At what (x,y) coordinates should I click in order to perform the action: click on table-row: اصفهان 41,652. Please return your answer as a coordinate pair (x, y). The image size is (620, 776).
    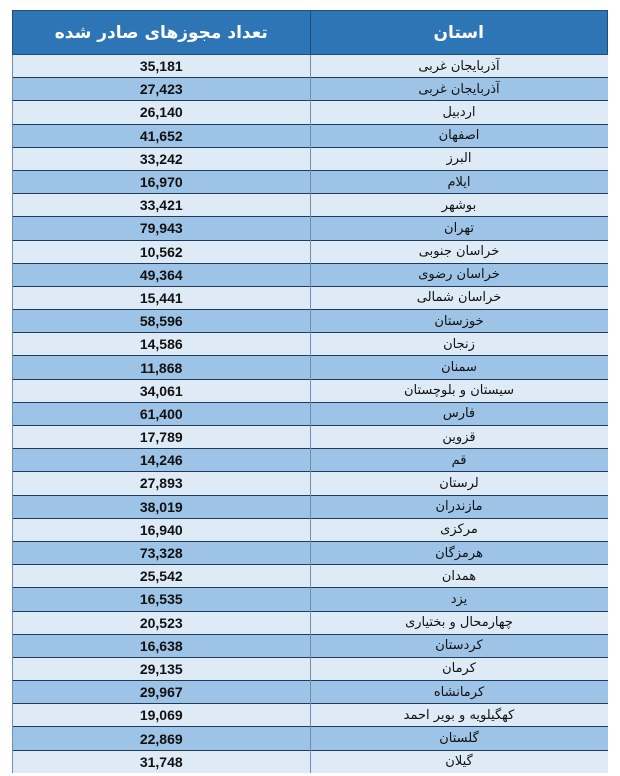
    Looking at the image, I should click on (310, 135).